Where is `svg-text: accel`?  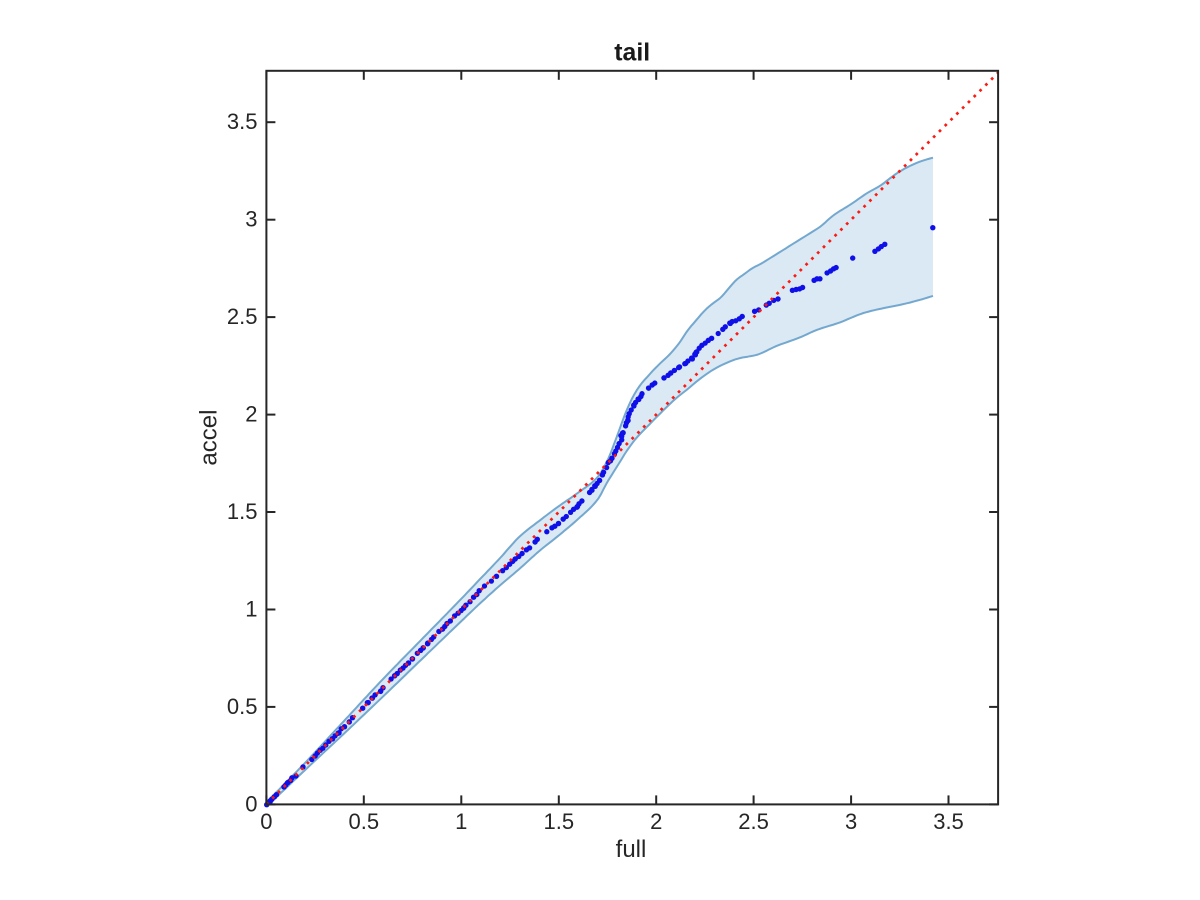
svg-text: accel is located at coordinates (209, 438).